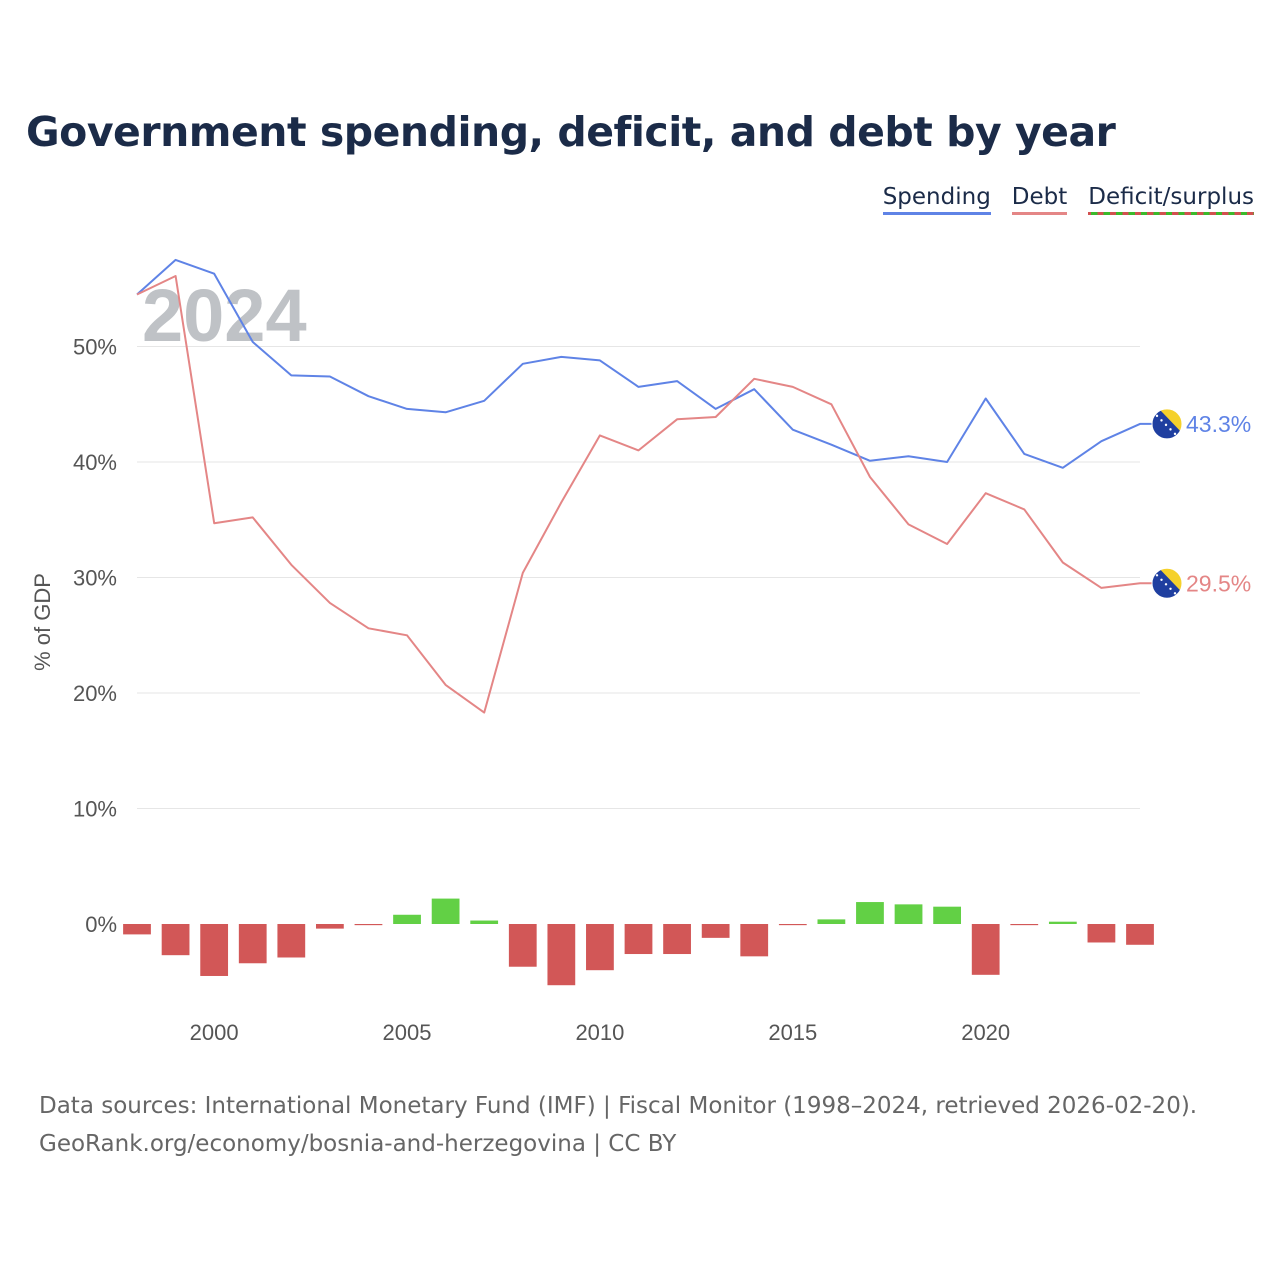  Describe the element at coordinates (224, 315) in the screenshot. I see `year-watermark: 2024` at that location.